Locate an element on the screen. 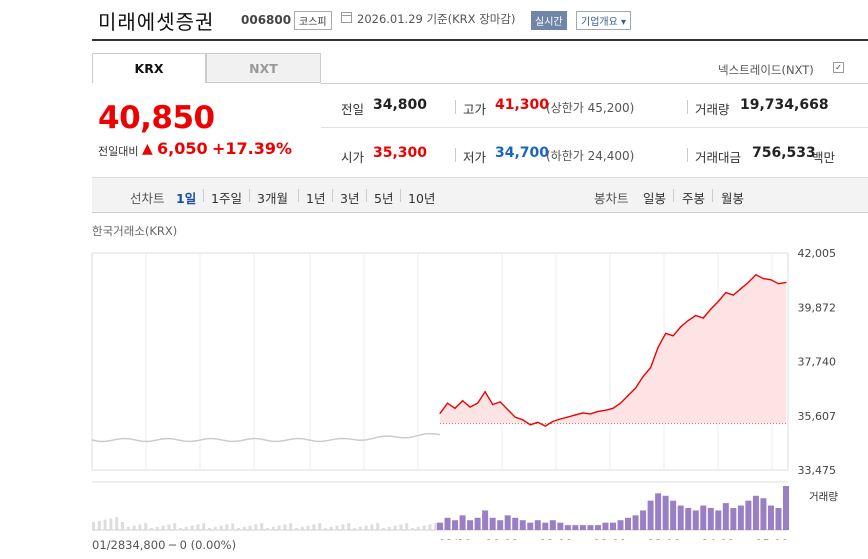 The image size is (868, 559). open-value: 35,300 is located at coordinates (400, 153).